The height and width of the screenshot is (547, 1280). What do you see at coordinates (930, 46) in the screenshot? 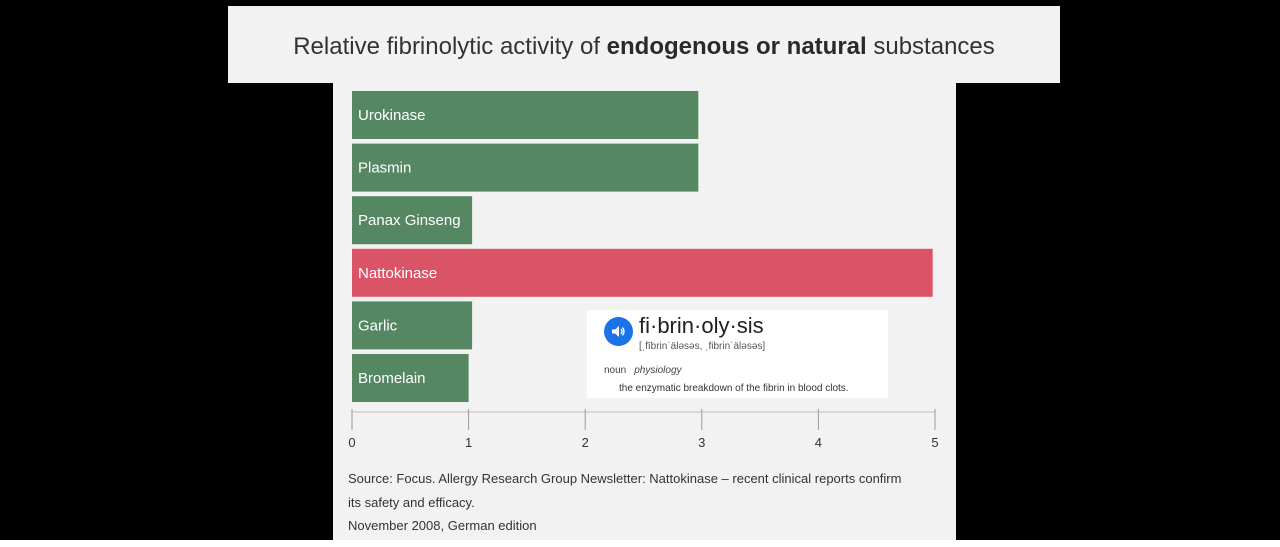
I see `title-part-after: substances` at bounding box center [930, 46].